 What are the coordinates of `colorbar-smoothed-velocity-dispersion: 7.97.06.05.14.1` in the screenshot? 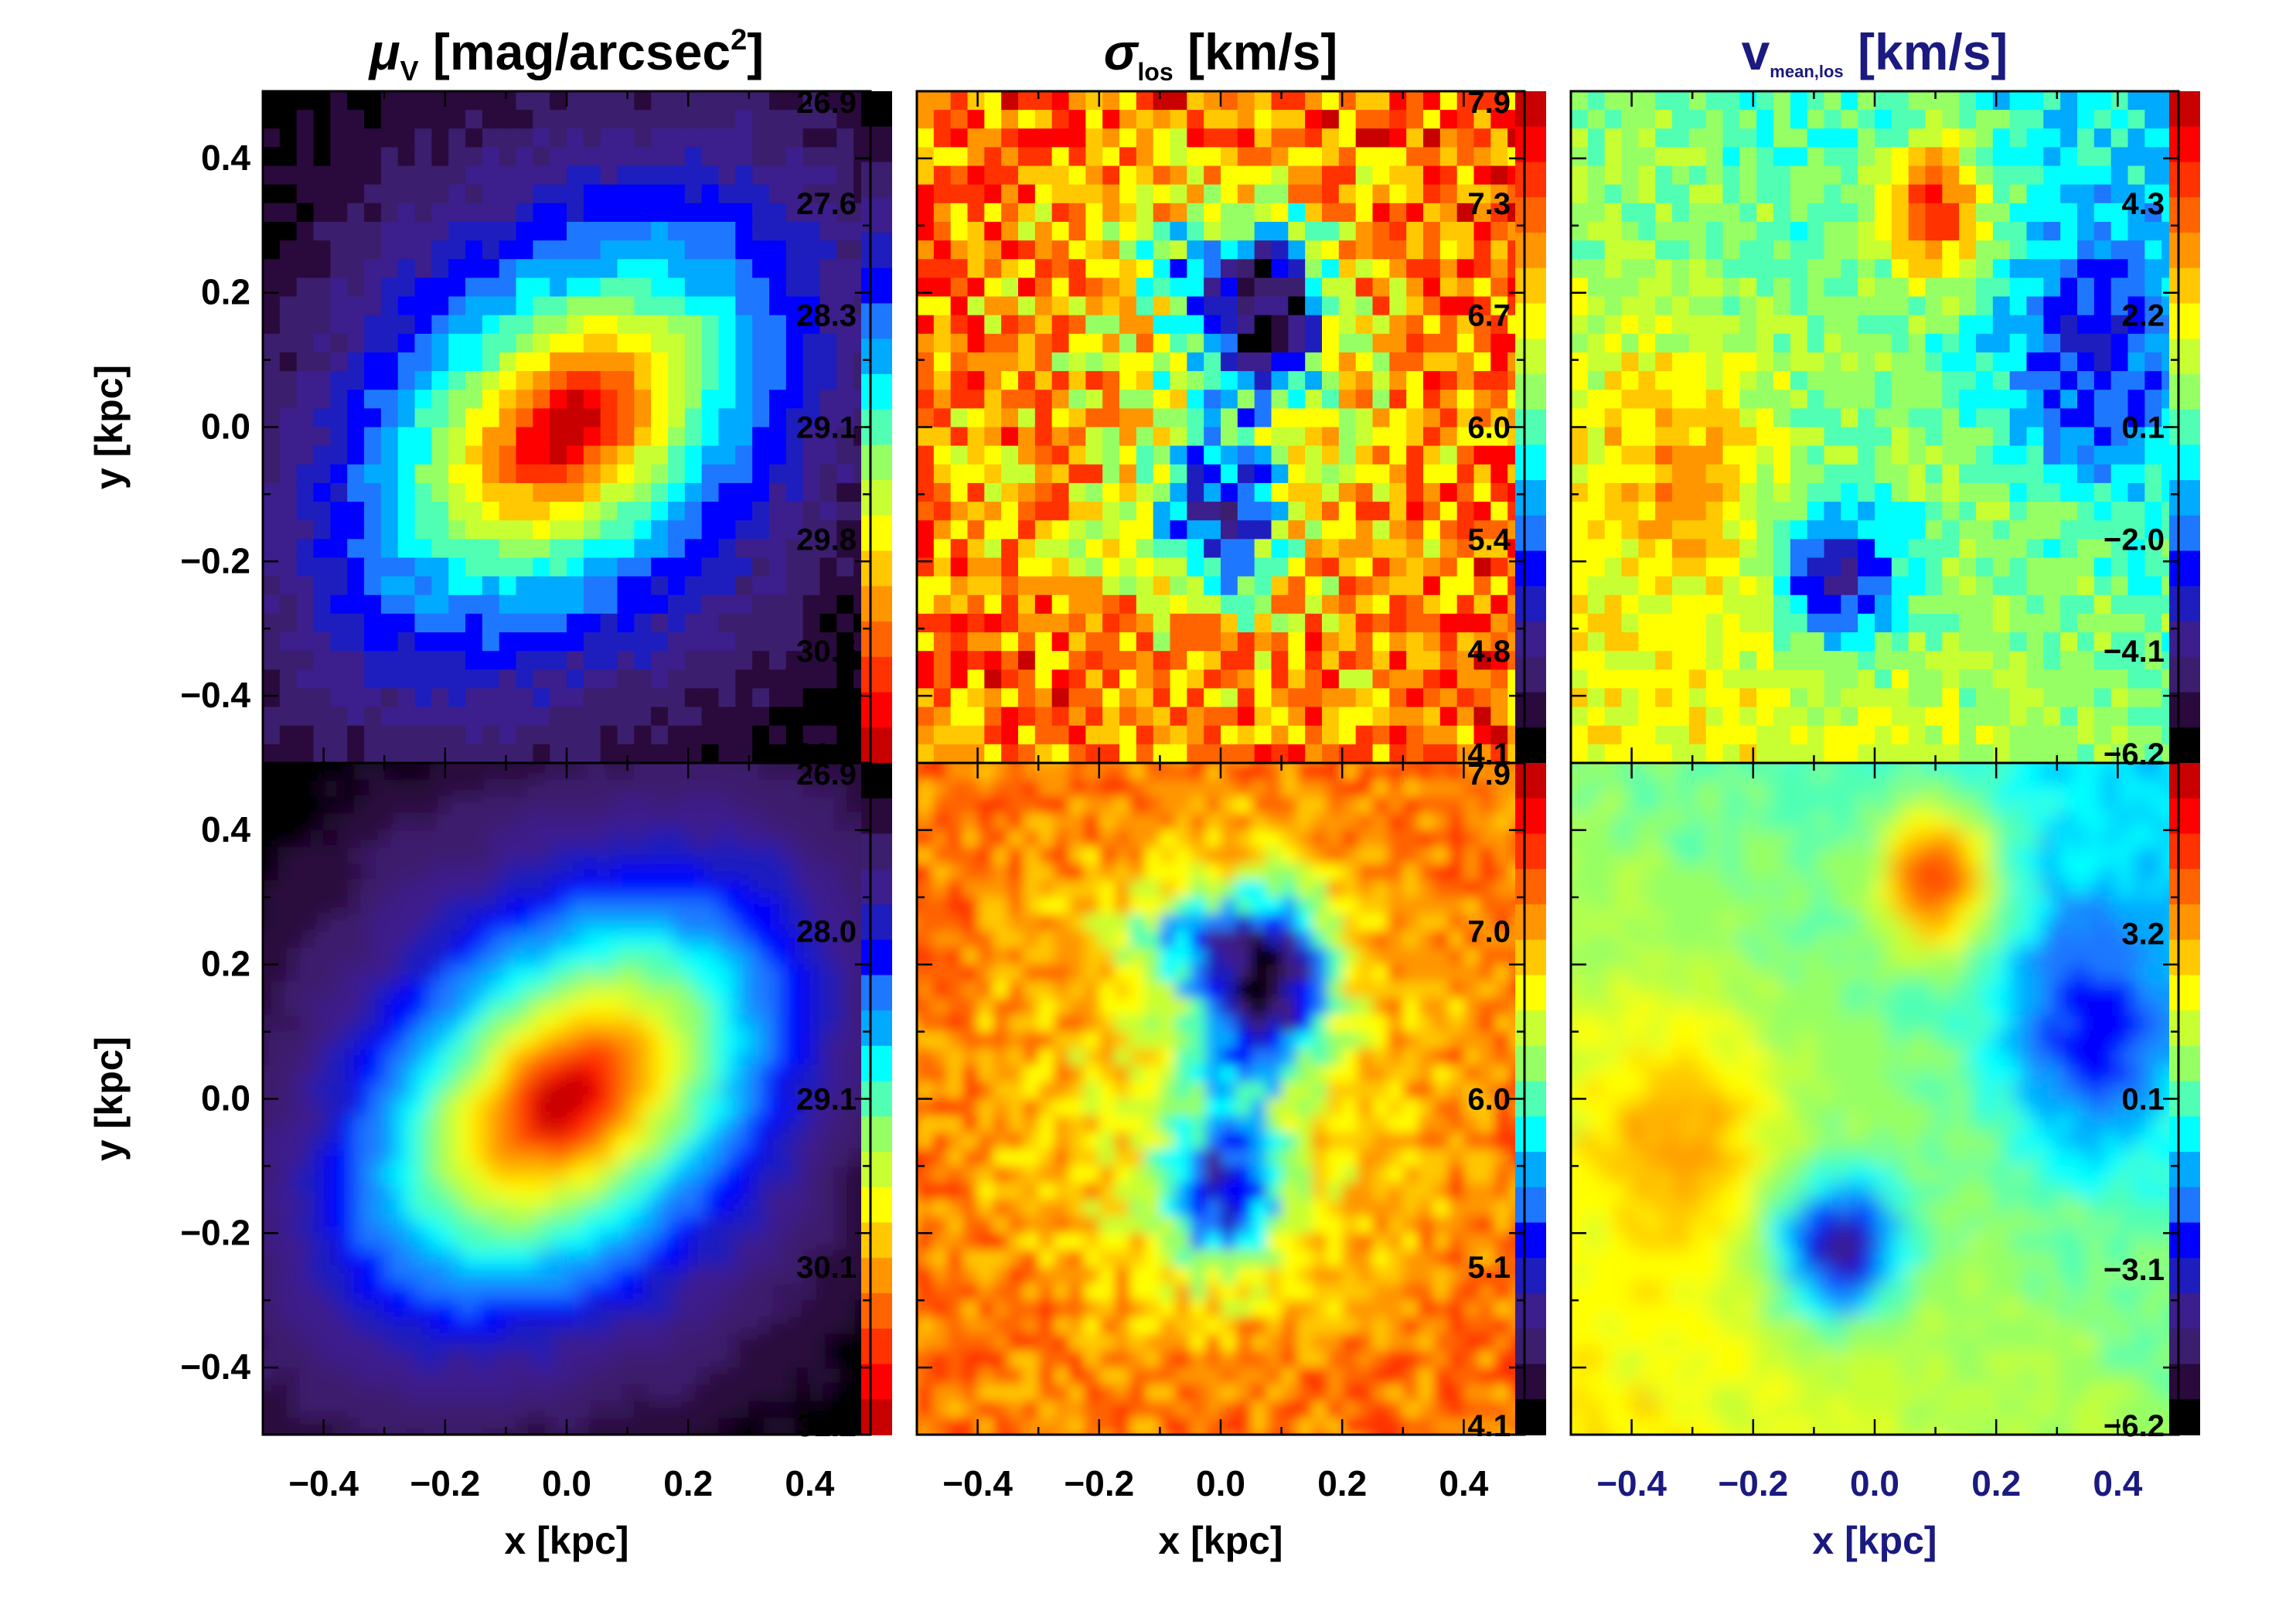 It's located at (1506, 1100).